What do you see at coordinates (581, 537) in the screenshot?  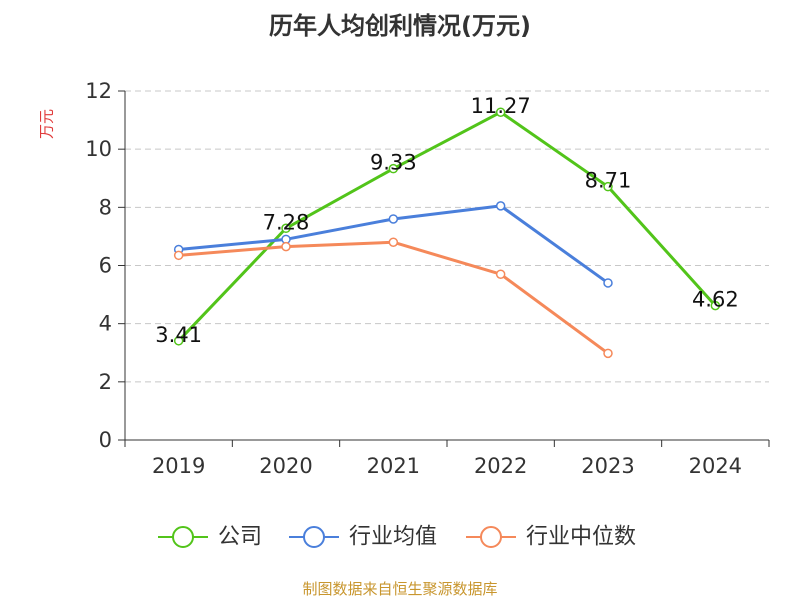 I see `legend-label: 行业中位数` at bounding box center [581, 537].